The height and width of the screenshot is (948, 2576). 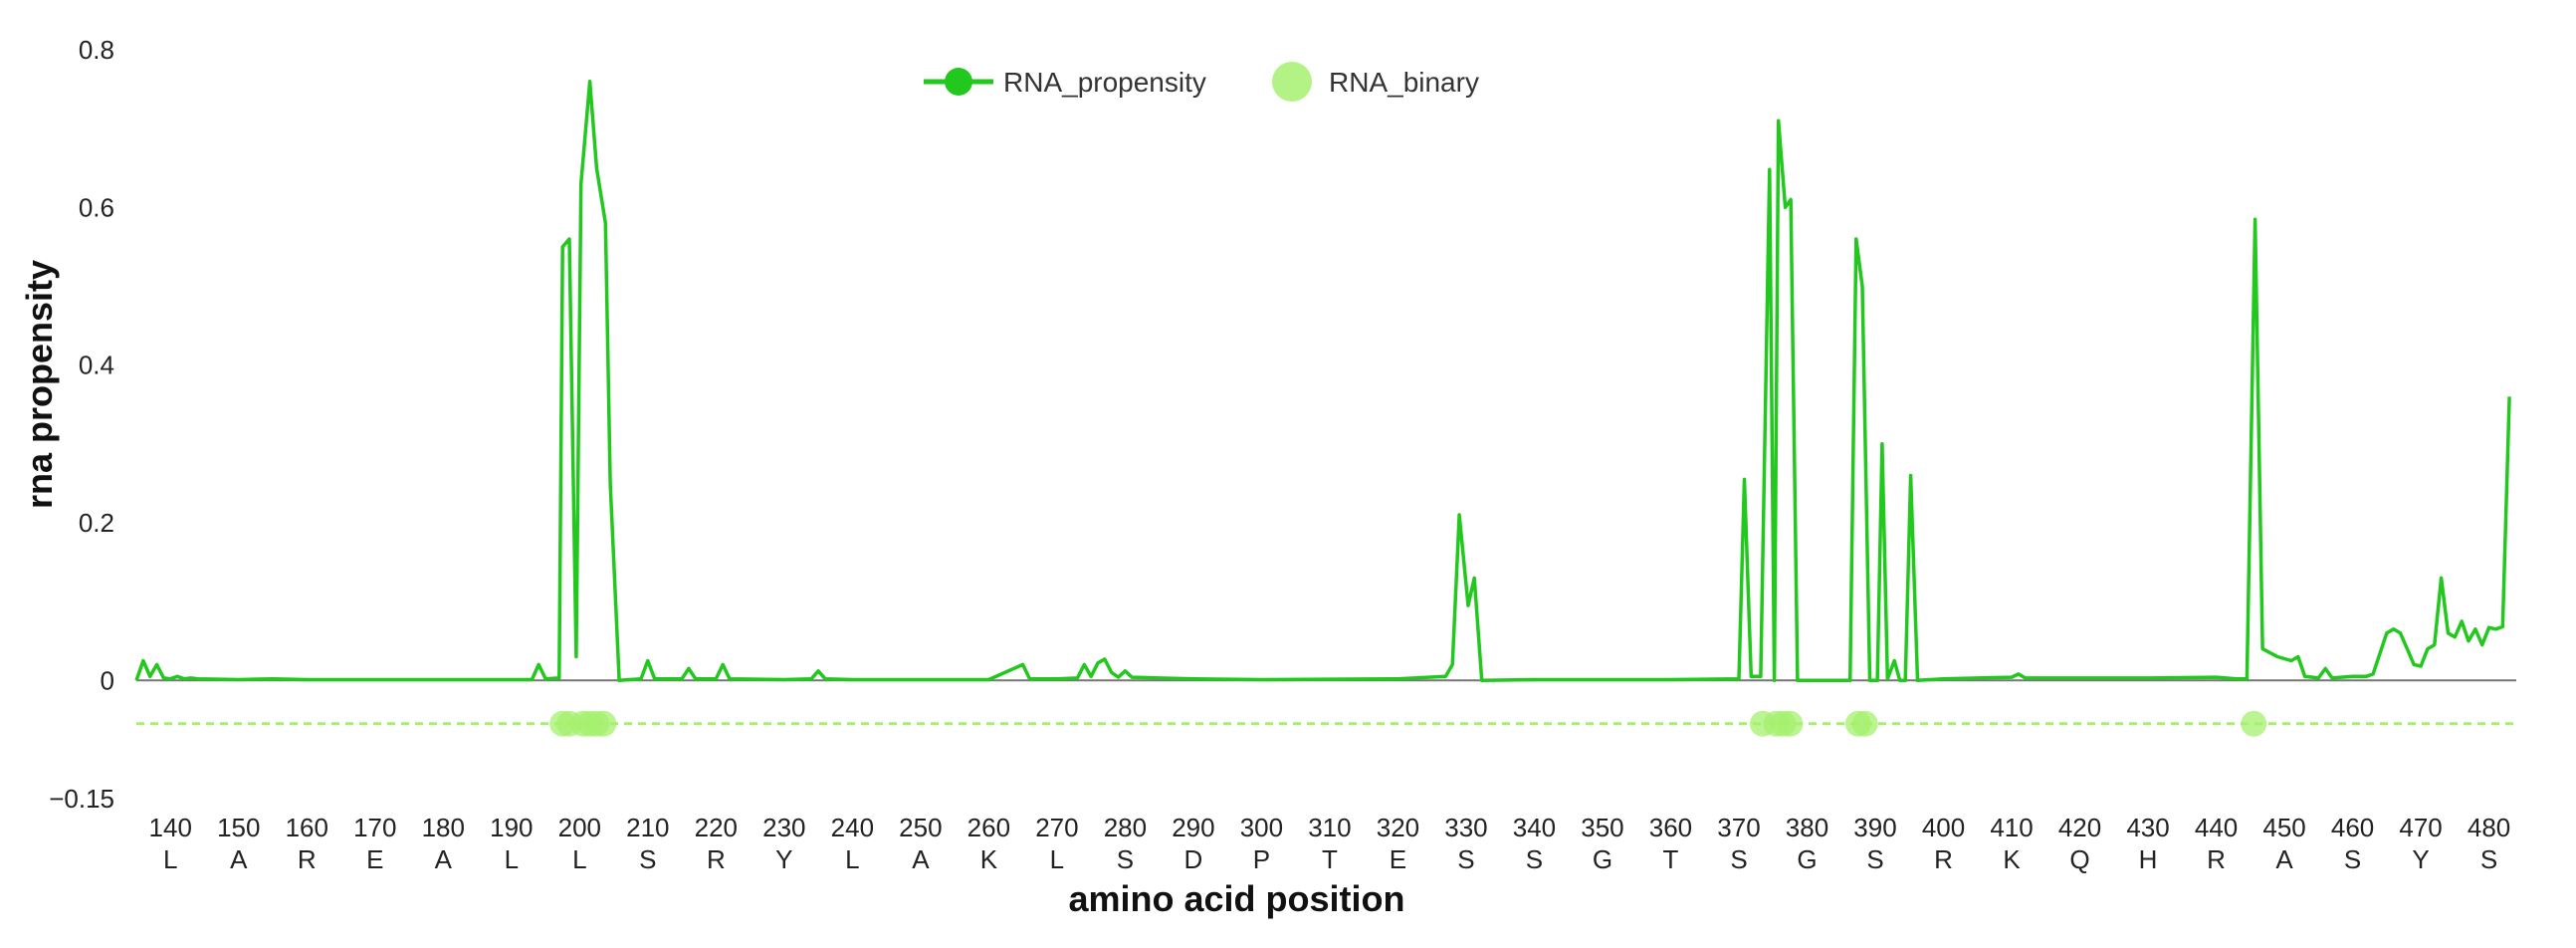 What do you see at coordinates (988, 827) in the screenshot?
I see `x-tick-label: 260` at bounding box center [988, 827].